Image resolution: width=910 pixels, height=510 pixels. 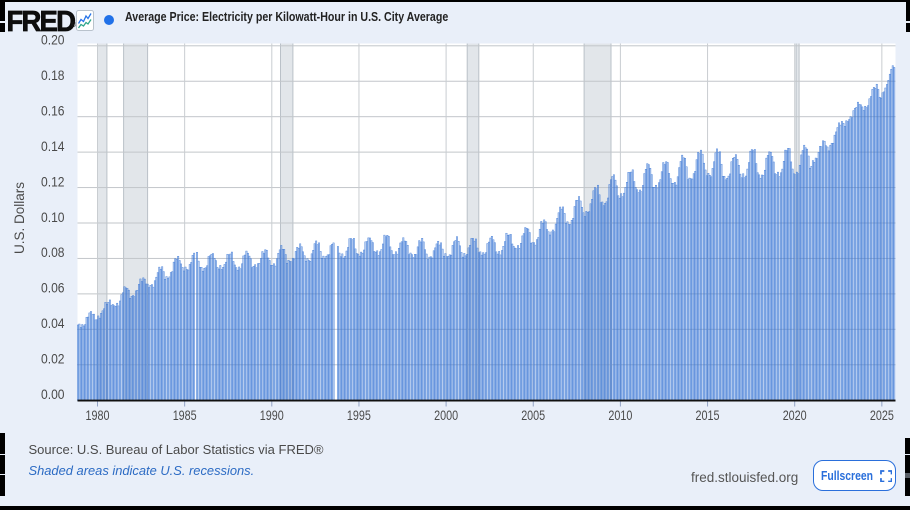 What do you see at coordinates (620, 415) in the screenshot?
I see `svg-text: 2010` at bounding box center [620, 415].